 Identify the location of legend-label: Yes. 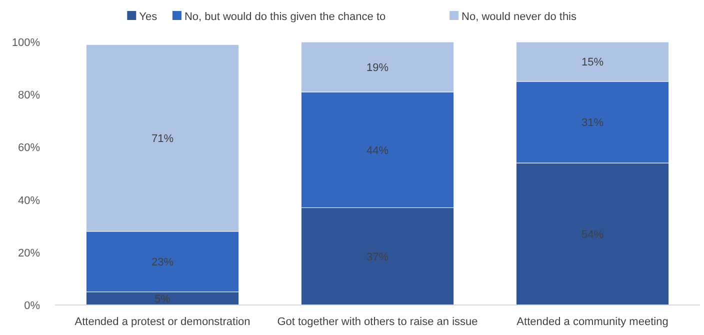
(148, 17).